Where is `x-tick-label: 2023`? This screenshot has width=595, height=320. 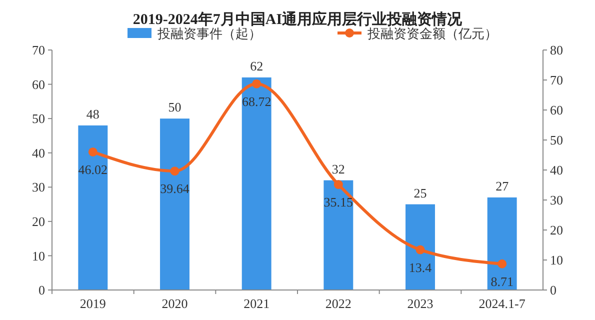 x-tick-label: 2023 is located at coordinates (420, 303).